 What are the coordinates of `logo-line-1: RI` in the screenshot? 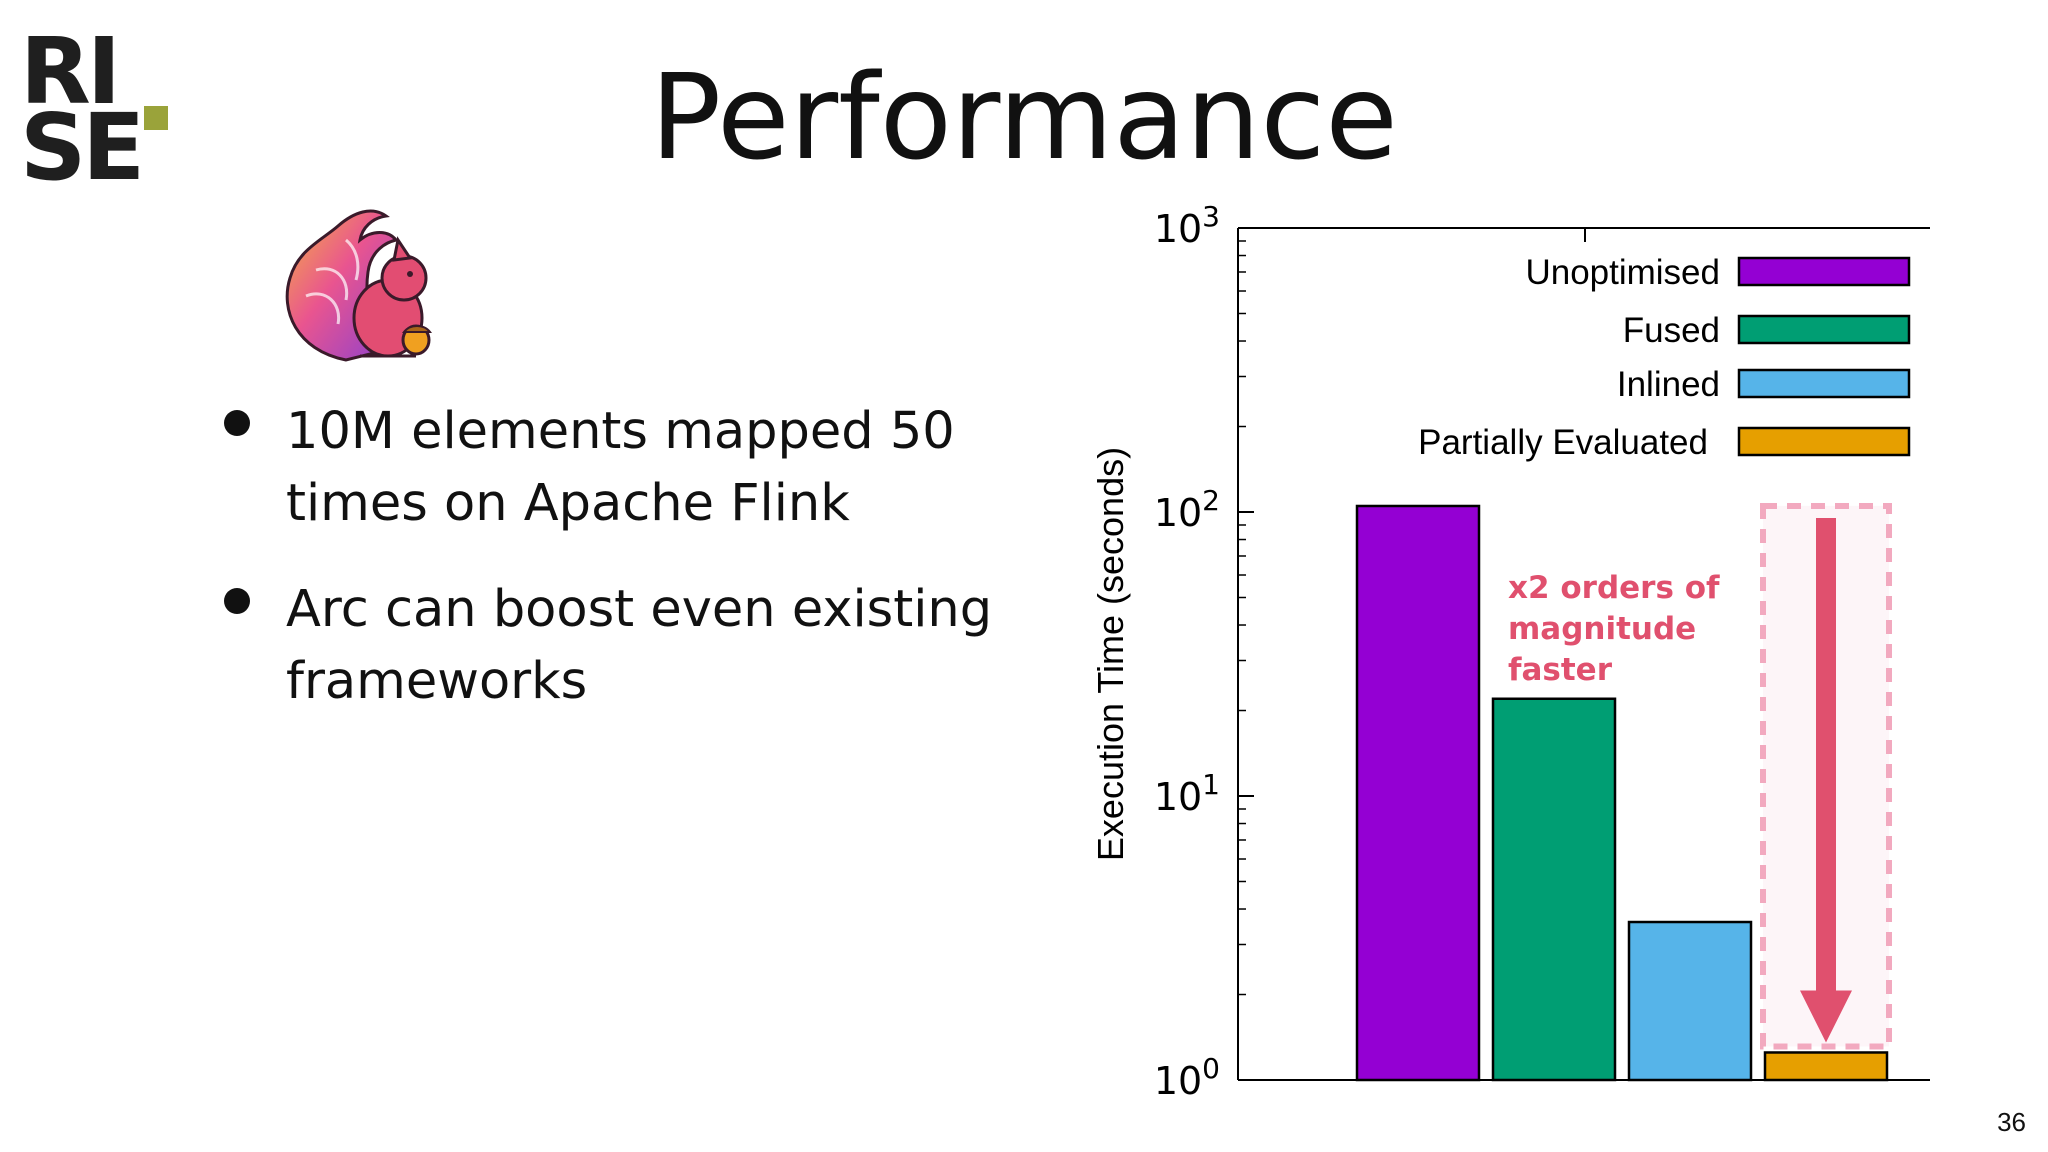 It's located at (70, 71).